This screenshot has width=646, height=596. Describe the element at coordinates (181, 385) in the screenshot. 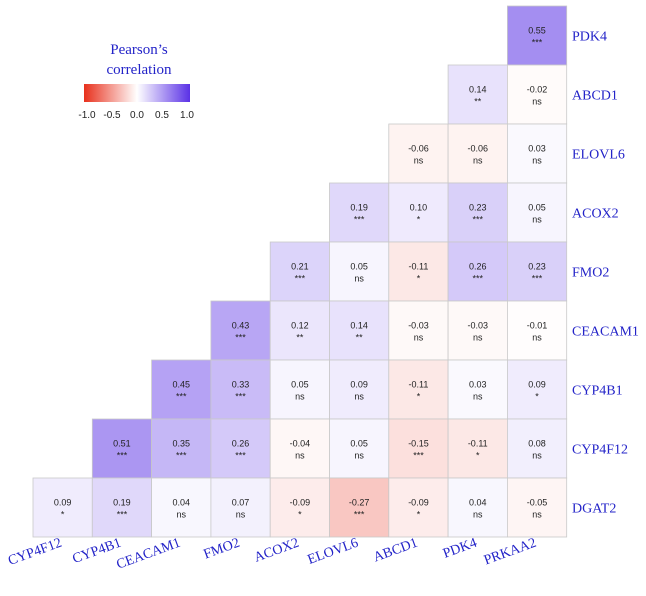

I see `cell-value-label: 0.45` at that location.